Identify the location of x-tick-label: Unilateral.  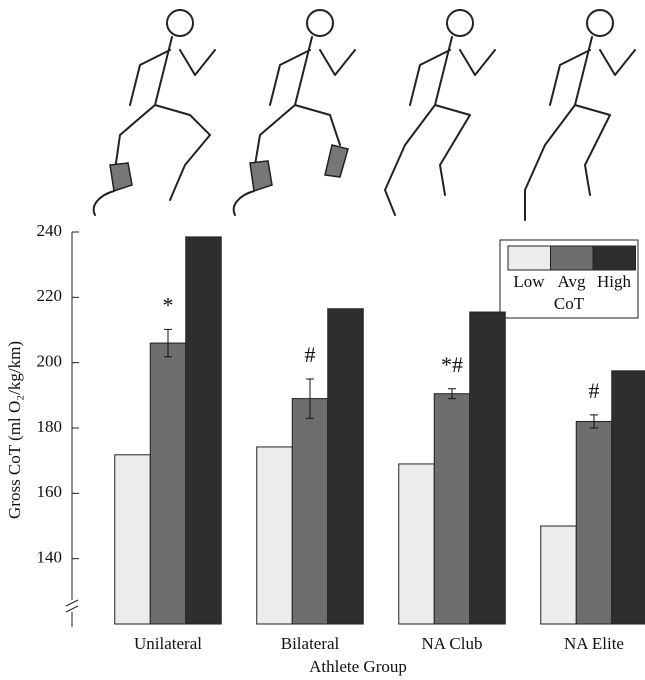
(168, 643).